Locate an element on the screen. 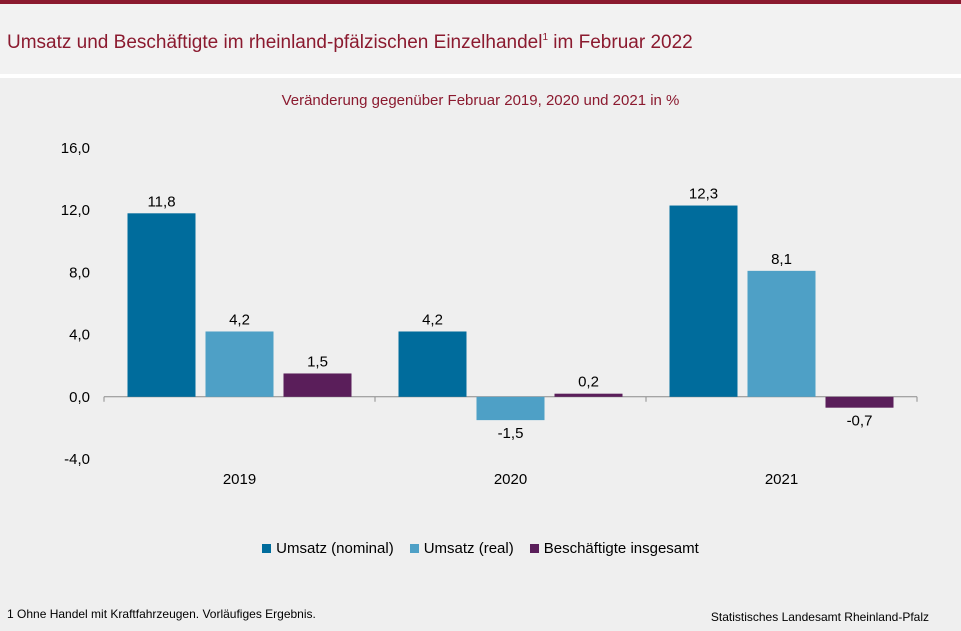 Image resolution: width=961 pixels, height=631 pixels. x-tick-label: 2021 is located at coordinates (781, 479).